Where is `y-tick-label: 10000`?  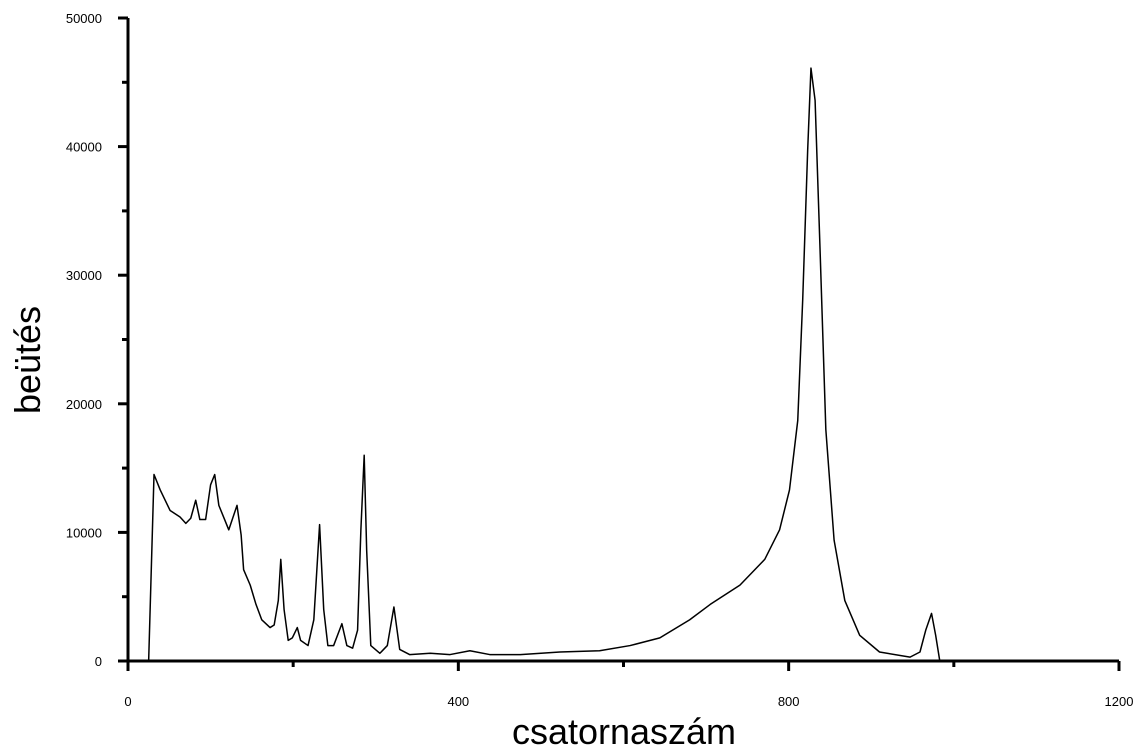
y-tick-label: 10000 is located at coordinates (84, 532).